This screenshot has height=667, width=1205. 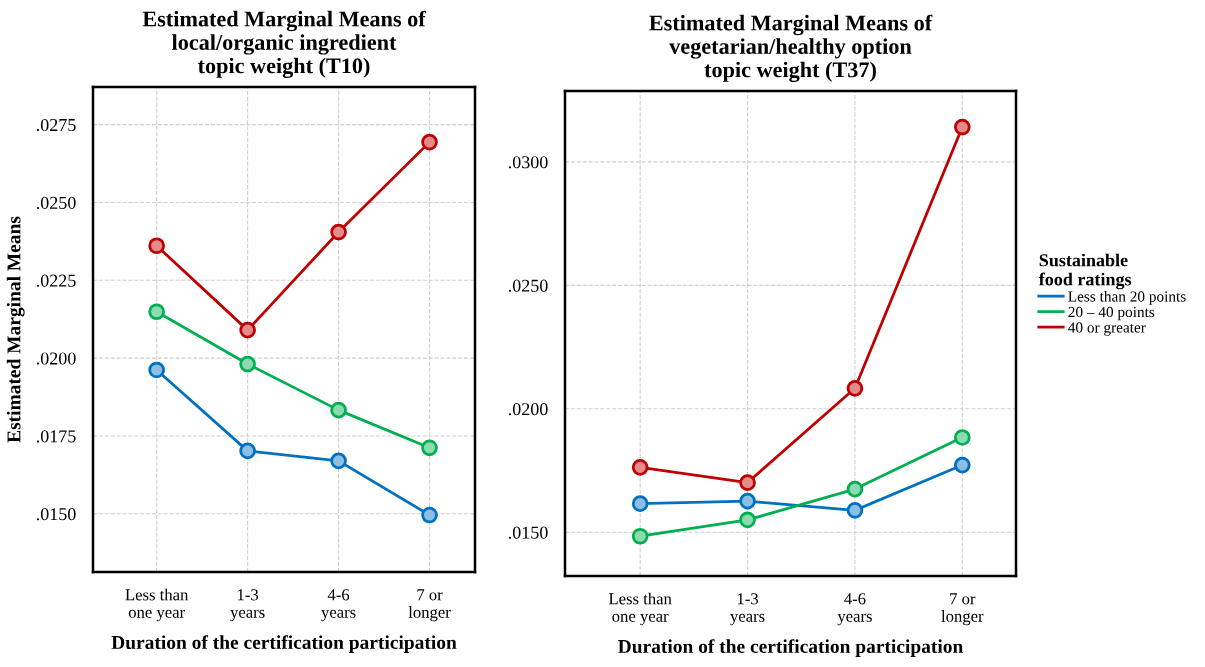 I want to click on legend-label: 20 – 40 points, so click(x=1111, y=313).